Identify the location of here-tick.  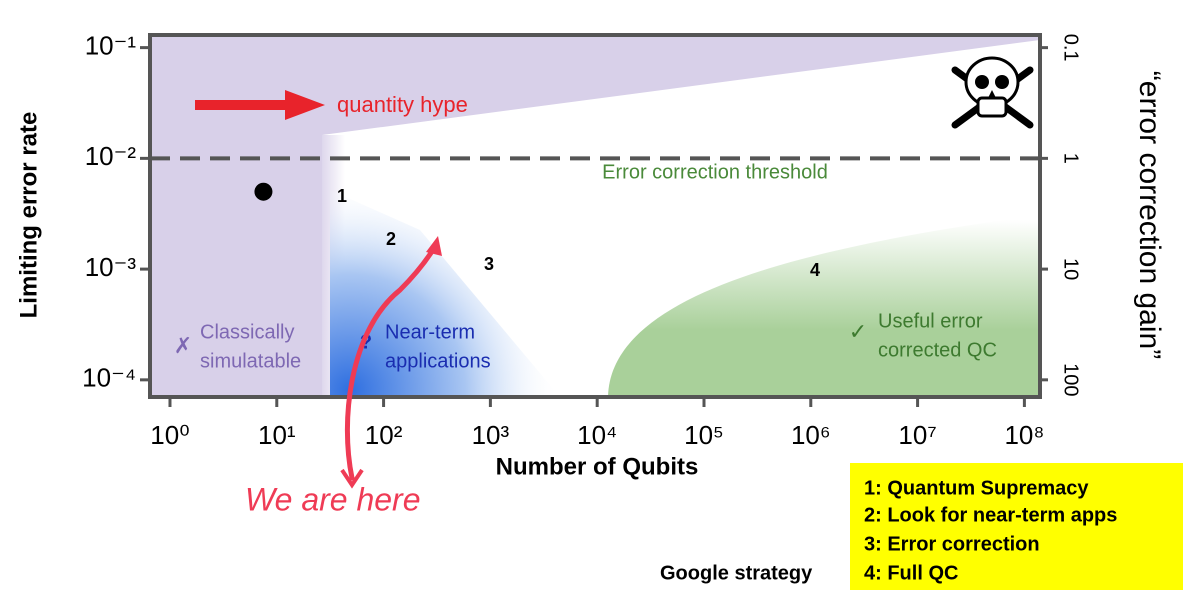
(352, 478).